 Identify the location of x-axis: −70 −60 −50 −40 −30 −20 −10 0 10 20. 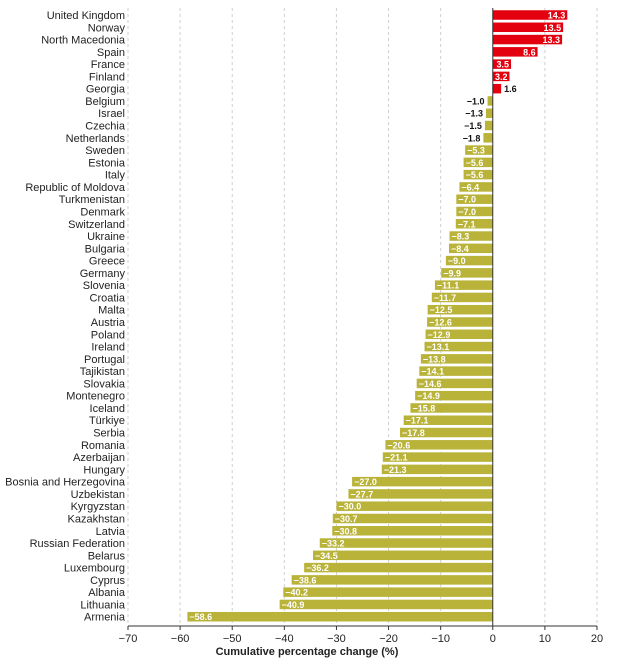
(361, 635).